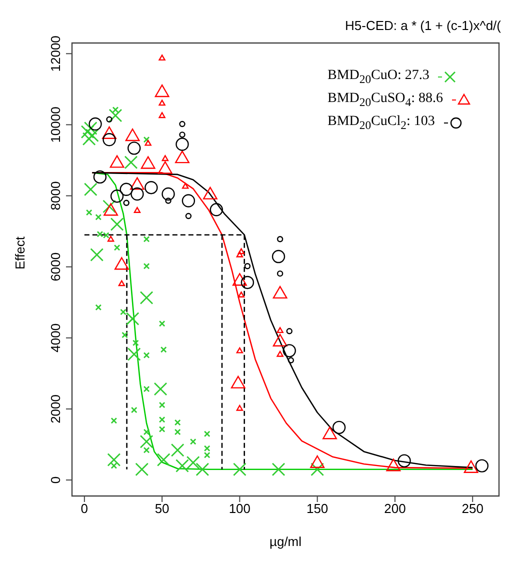 This screenshot has height=574, width=509. Describe the element at coordinates (395, 508) in the screenshot. I see `x-tick-label: 200` at that location.